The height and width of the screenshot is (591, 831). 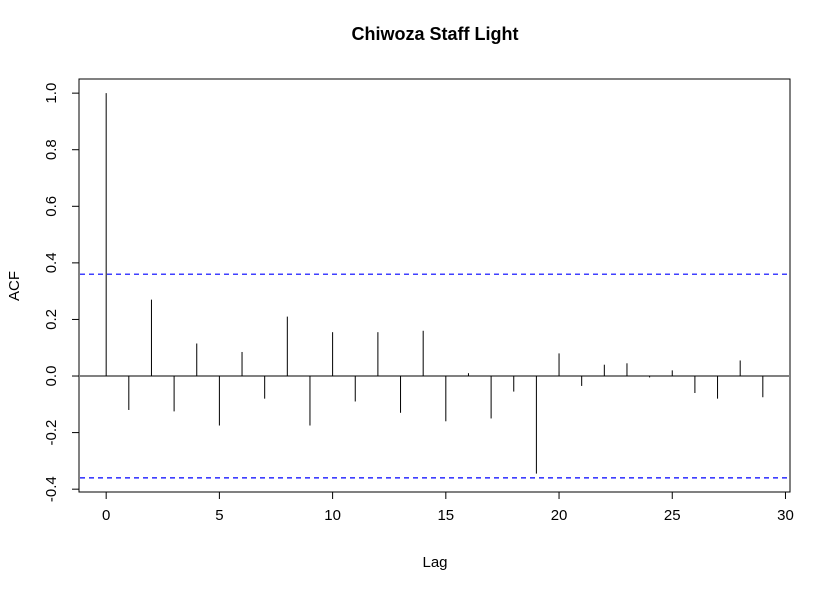 I want to click on x-tick-label: 5, so click(x=219, y=515).